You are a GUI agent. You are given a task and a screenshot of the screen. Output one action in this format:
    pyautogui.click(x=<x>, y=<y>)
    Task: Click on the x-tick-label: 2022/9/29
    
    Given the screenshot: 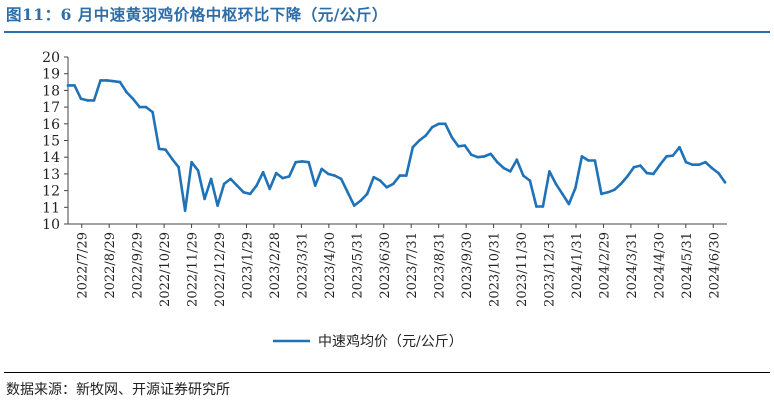 What is the action you would take?
    pyautogui.click(x=138, y=265)
    